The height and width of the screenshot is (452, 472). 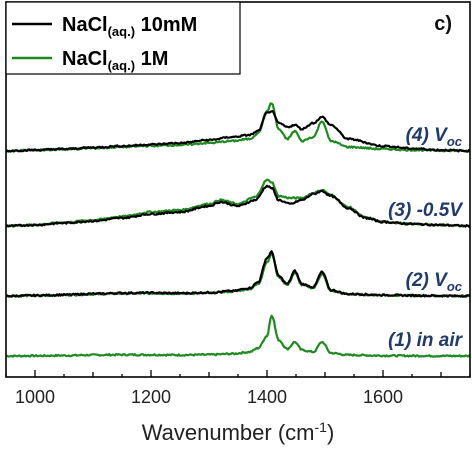 What do you see at coordinates (443, 24) in the screenshot?
I see `panel-label: c)` at bounding box center [443, 24].